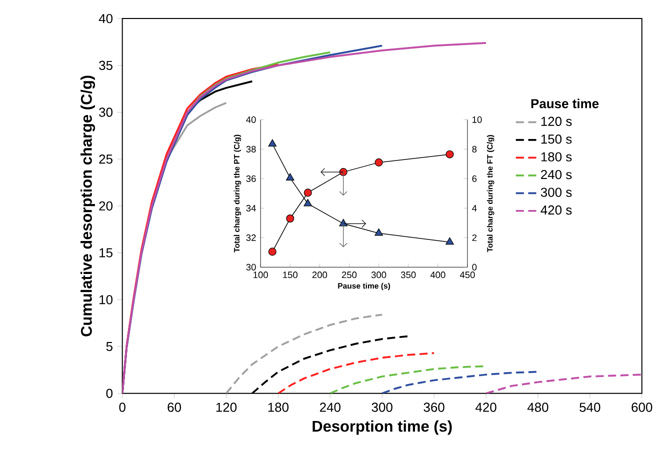 Image resolution: width=666 pixels, height=456 pixels. I want to click on y-tick-label: 10, so click(106, 299).